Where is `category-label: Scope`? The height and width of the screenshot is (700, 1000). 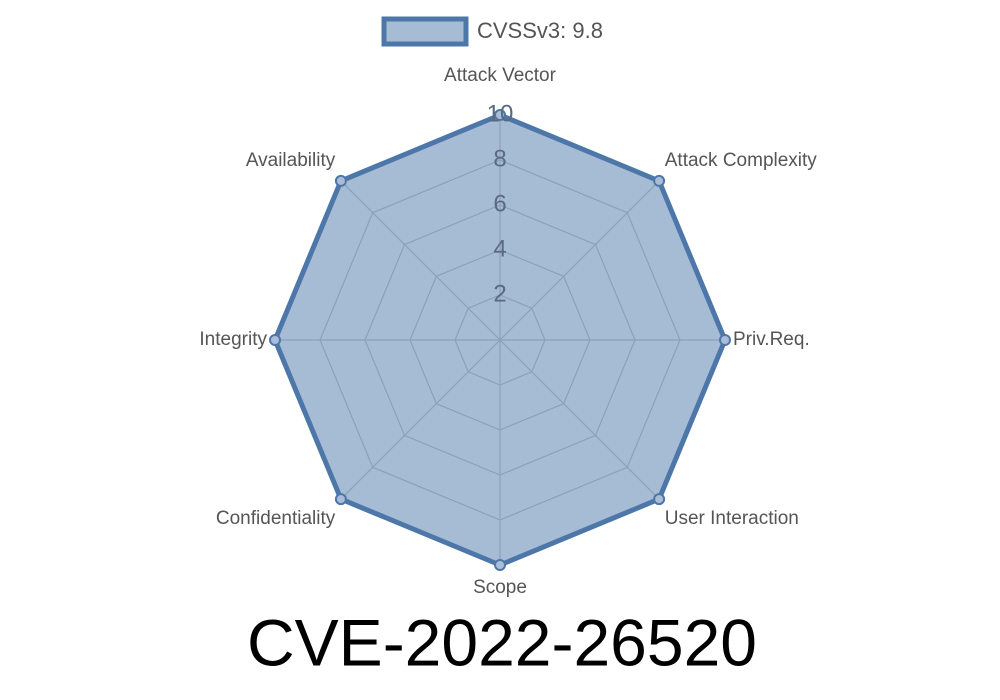 category-label: Scope is located at coordinates (500, 587).